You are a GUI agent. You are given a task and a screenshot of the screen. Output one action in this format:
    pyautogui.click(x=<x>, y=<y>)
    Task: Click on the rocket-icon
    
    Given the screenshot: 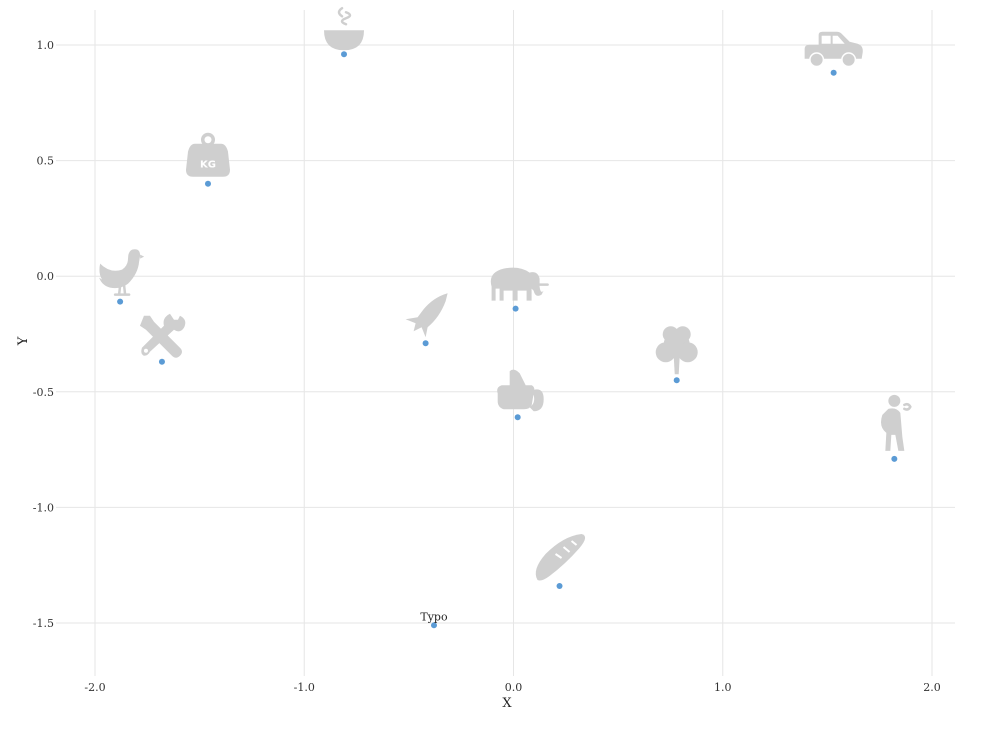 What is the action you would take?
    pyautogui.click(x=426, y=315)
    